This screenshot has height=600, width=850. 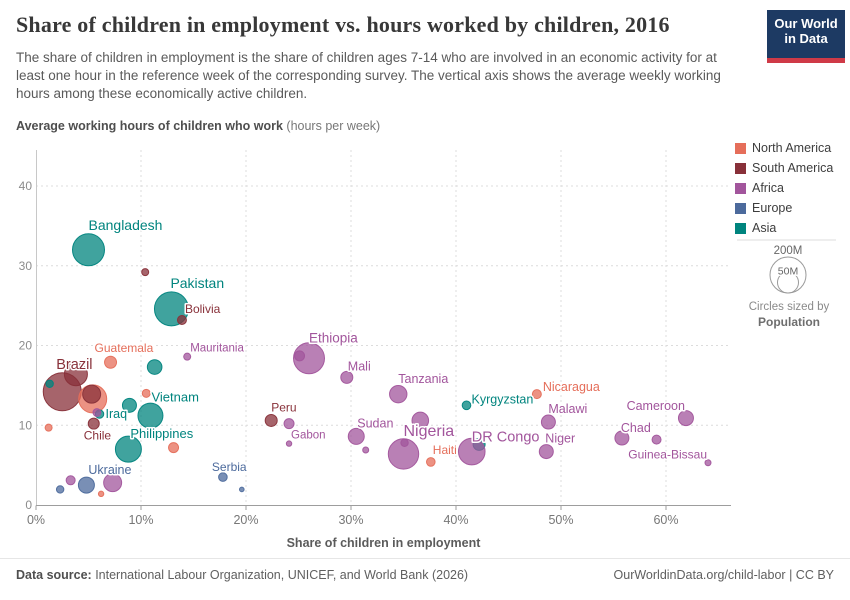 What do you see at coordinates (546, 452) in the screenshot?
I see `point-niger` at bounding box center [546, 452].